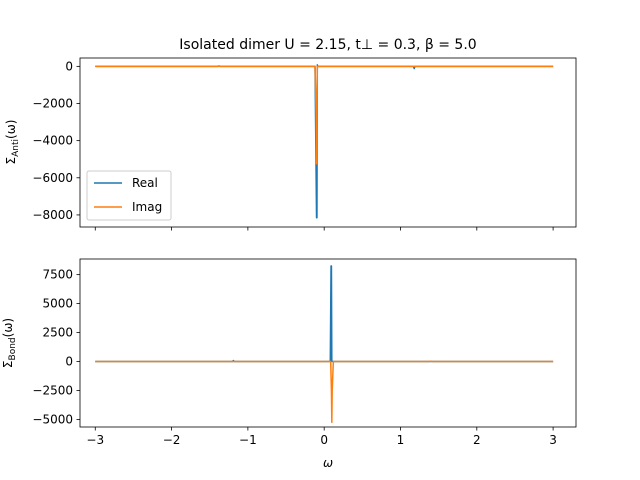  I want to click on y-tick-label: 2500, so click(57, 333).